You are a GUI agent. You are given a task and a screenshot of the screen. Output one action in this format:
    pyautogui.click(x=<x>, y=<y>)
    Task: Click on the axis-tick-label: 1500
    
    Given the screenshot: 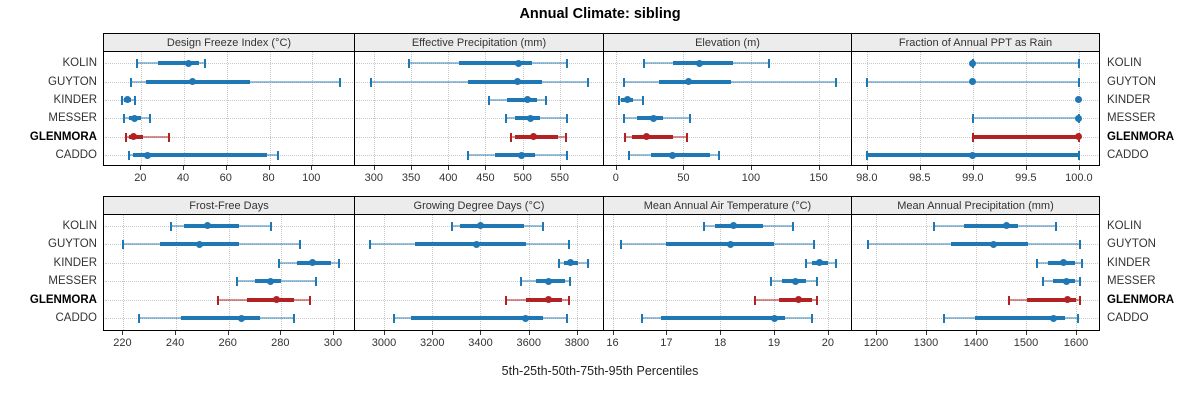 What is the action you would take?
    pyautogui.click(x=1026, y=343)
    